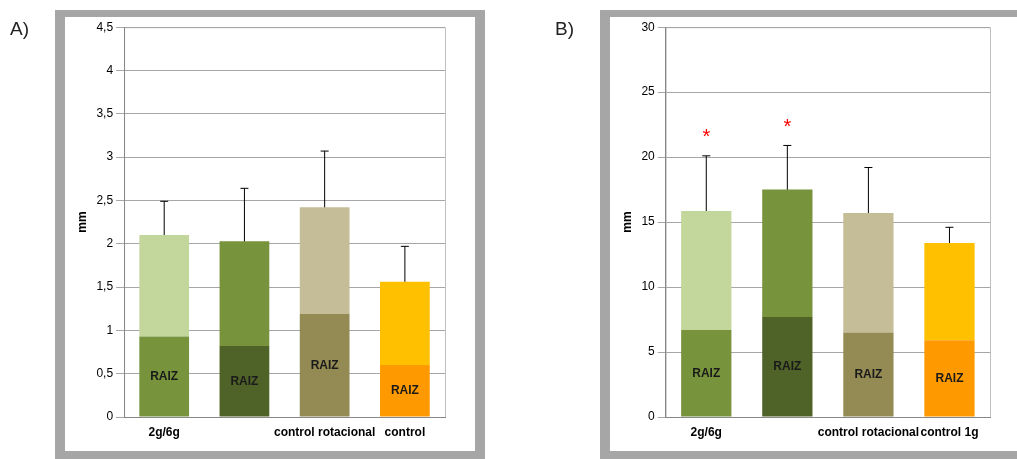  What do you see at coordinates (105, 26) in the screenshot?
I see `y-tick-label: 4,5` at bounding box center [105, 26].